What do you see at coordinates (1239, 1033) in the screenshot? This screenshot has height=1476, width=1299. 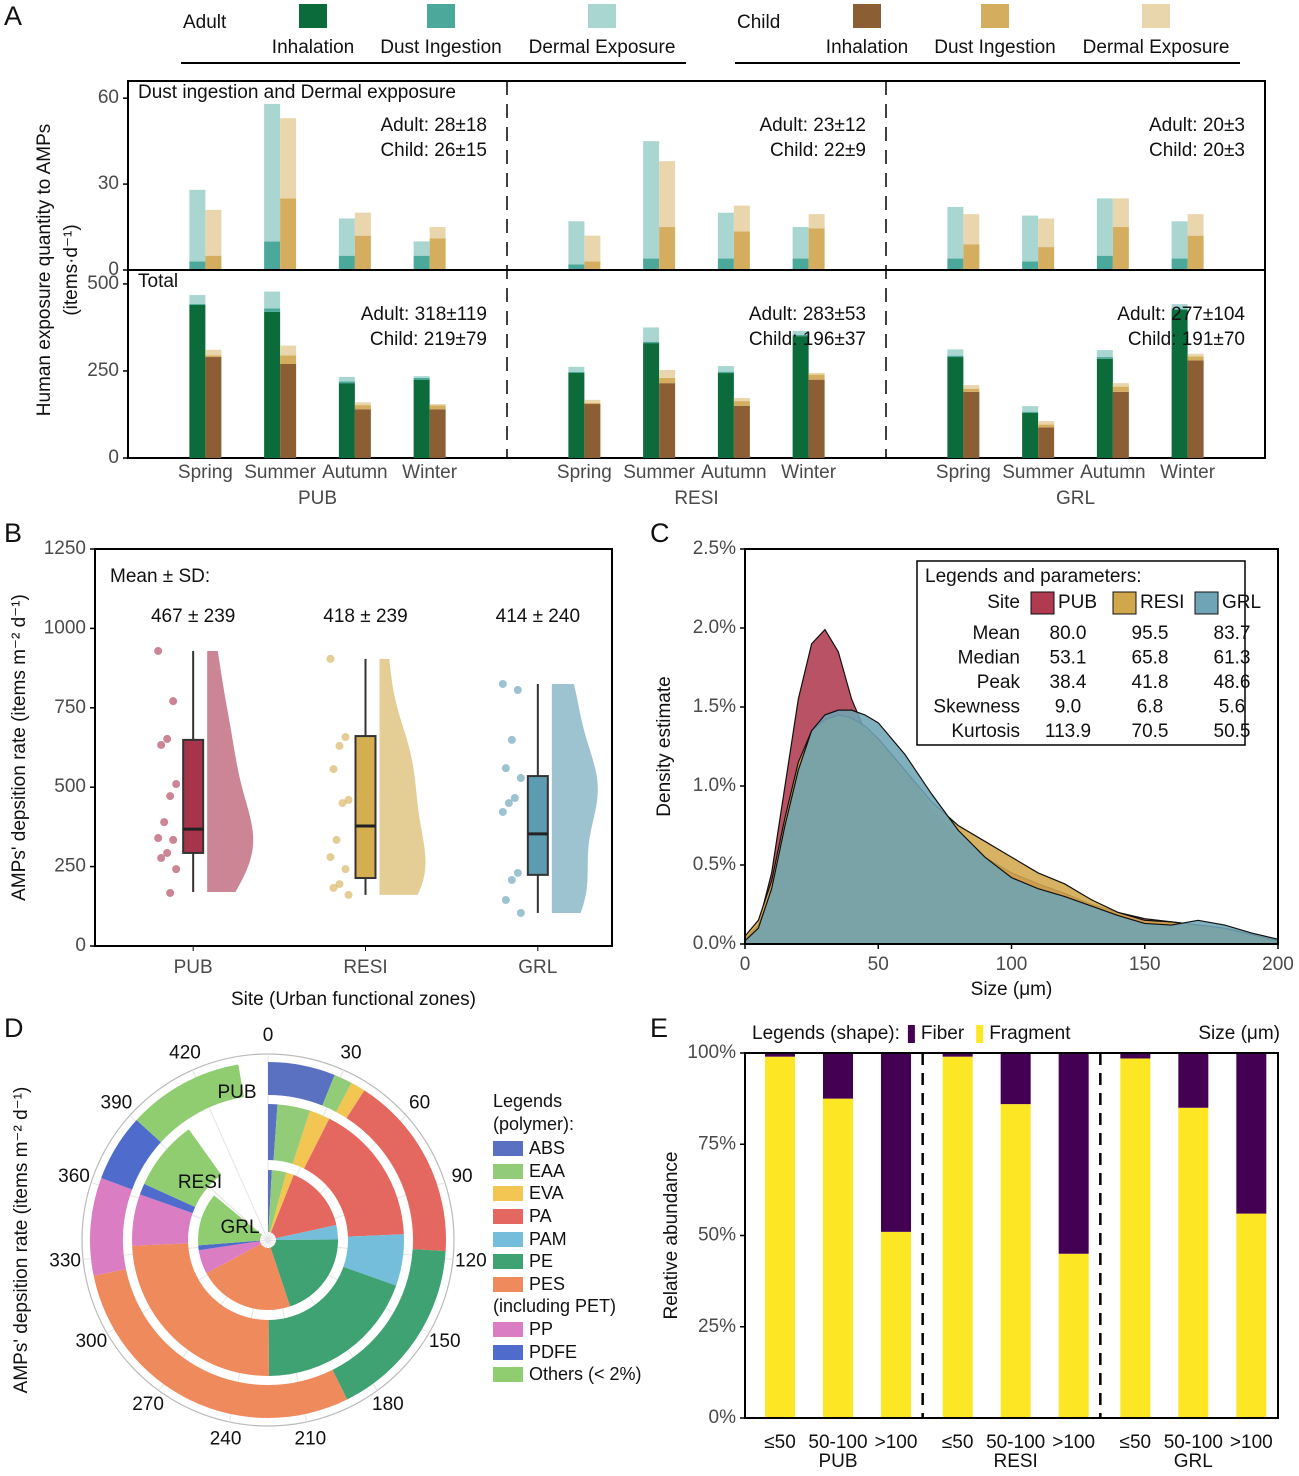 I see `x-axis-label: Size (μm)` at bounding box center [1239, 1033].